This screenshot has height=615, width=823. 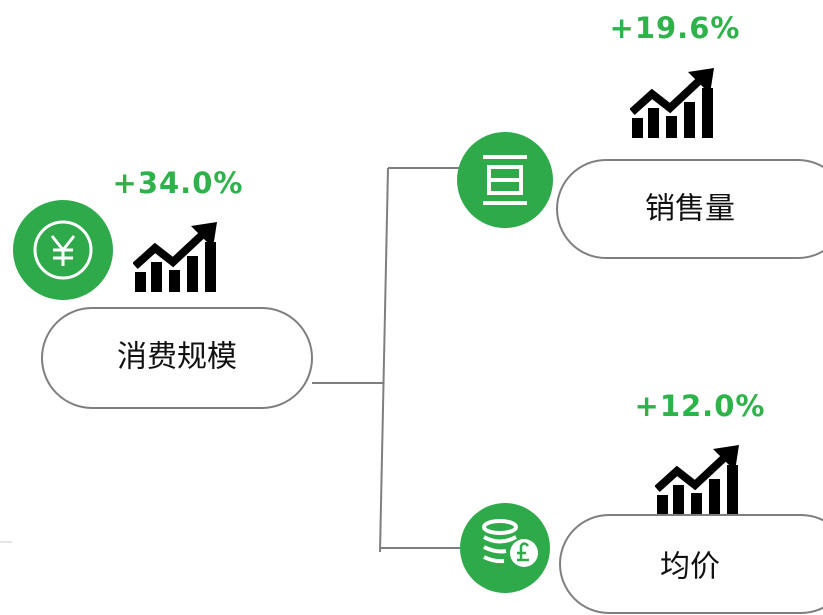 I want to click on yuan-symbol, so click(x=63, y=250).